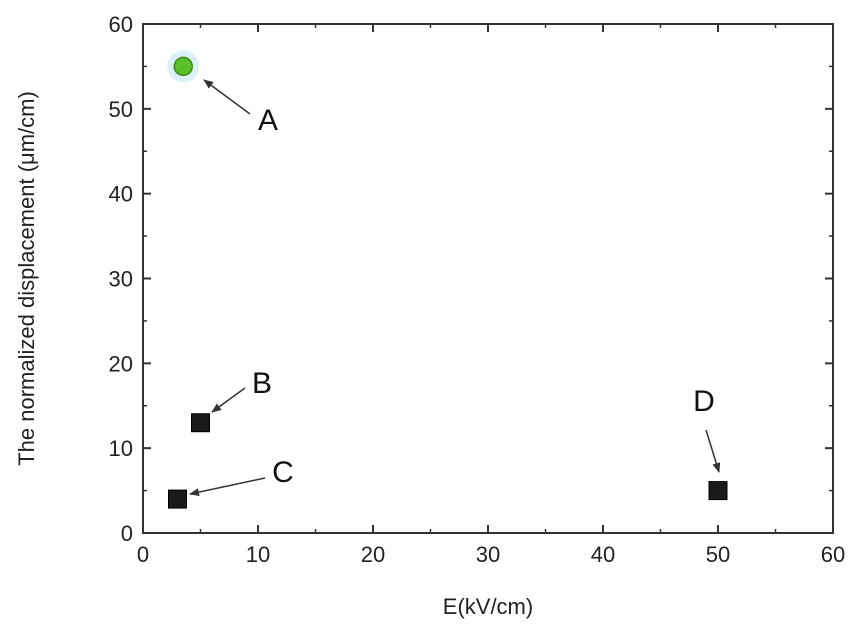  What do you see at coordinates (127, 533) in the screenshot?
I see `y-tick-label: 0` at bounding box center [127, 533].